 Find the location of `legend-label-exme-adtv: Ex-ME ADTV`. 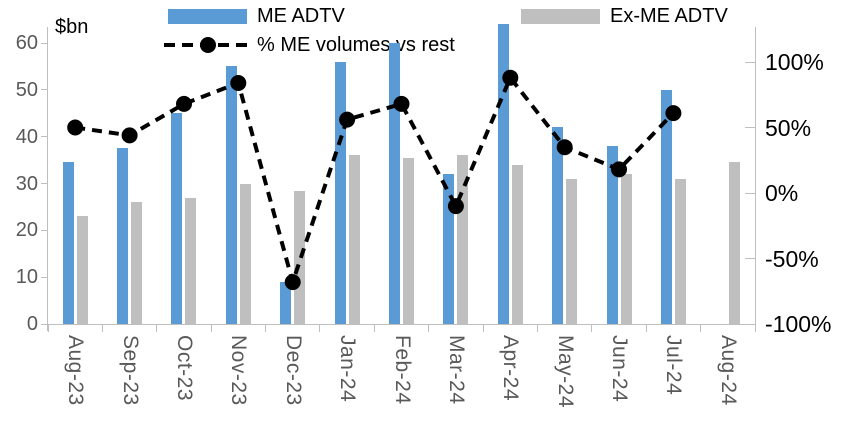

legend-label-exme-adtv: Ex-ME ADTV is located at coordinates (669, 16).